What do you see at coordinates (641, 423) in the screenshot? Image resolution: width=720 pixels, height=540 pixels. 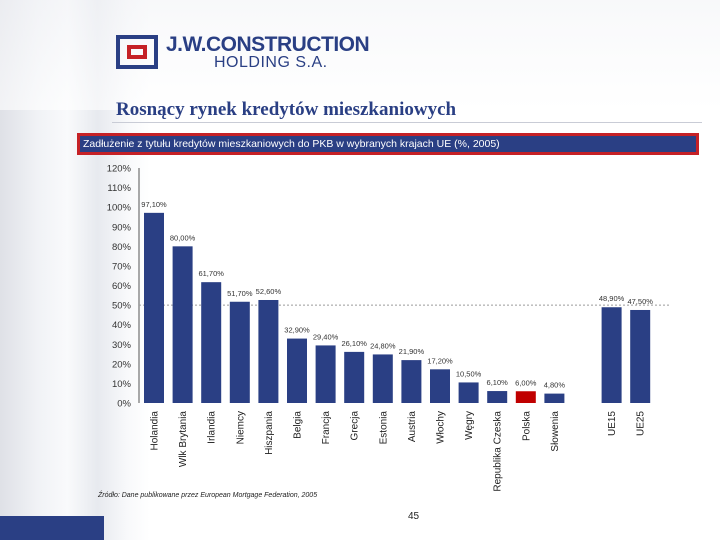 I see `x-tick-label: UE25` at bounding box center [641, 423].